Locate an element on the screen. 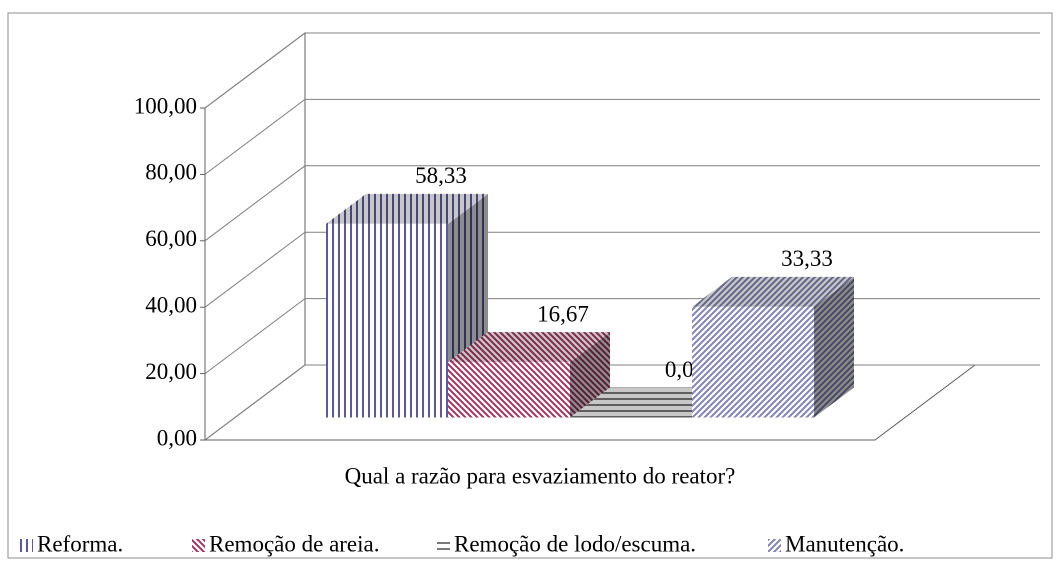 The width and height of the screenshot is (1058, 562). value-label: 33,33 is located at coordinates (807, 258).